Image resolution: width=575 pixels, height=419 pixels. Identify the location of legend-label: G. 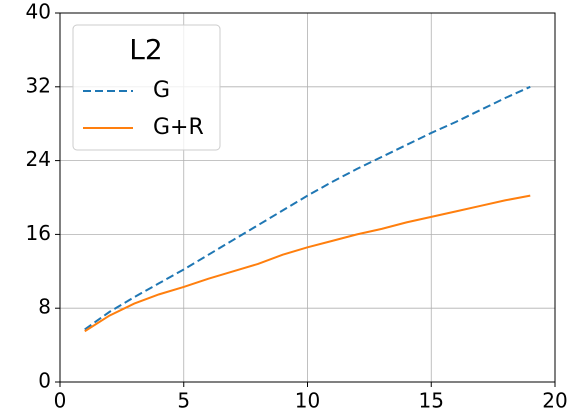
(161, 90).